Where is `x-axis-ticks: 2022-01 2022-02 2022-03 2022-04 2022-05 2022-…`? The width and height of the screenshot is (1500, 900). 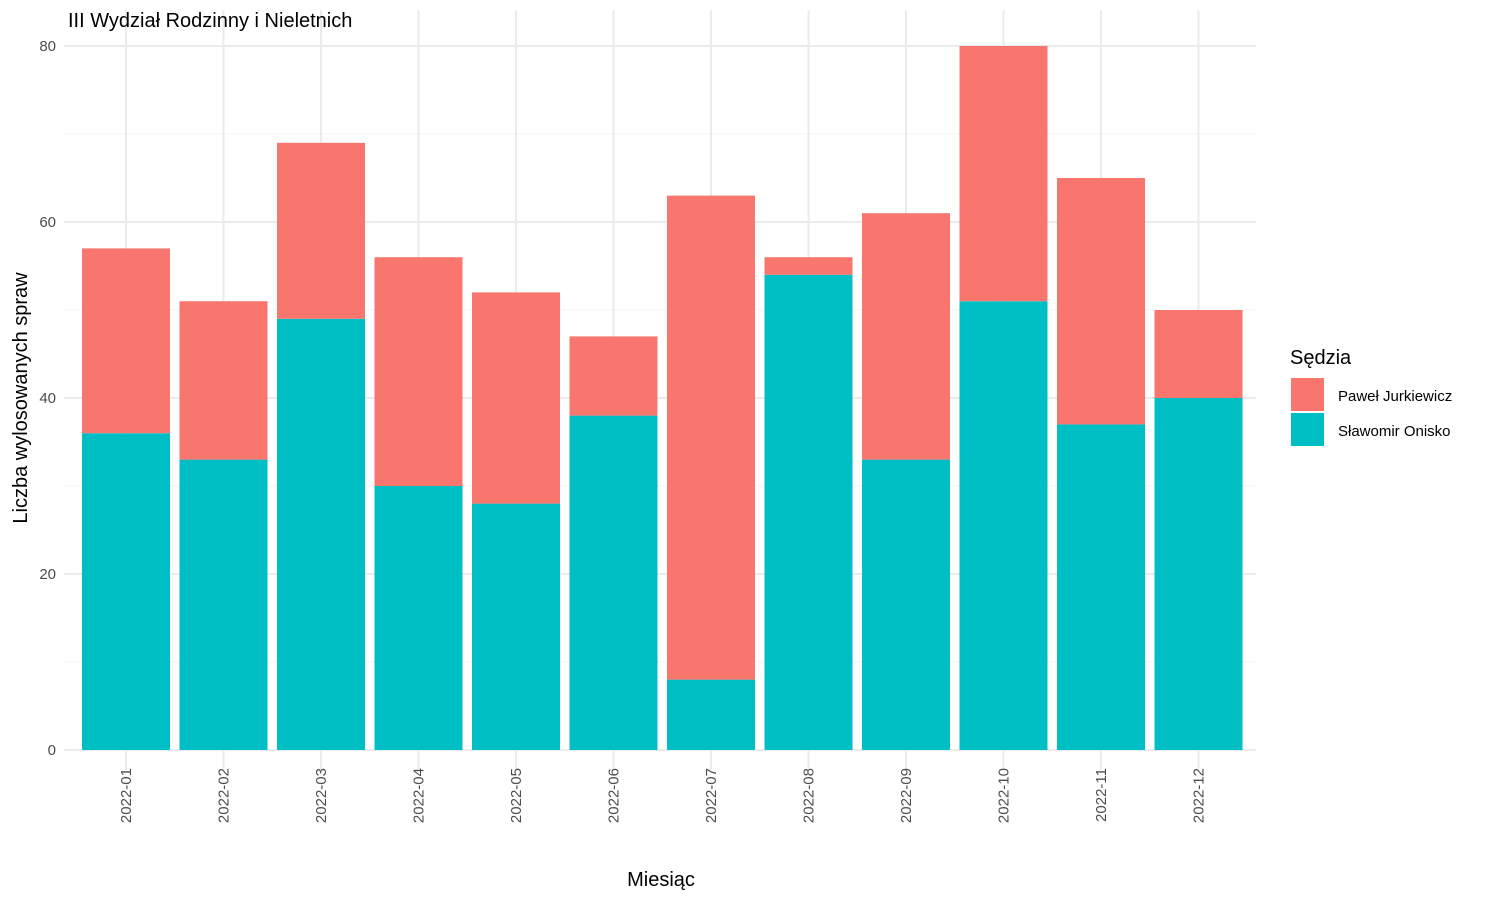 x-axis-ticks: 2022-01 2022-02 2022-03 2022-04 2022-05 2022-… is located at coordinates (663, 795).